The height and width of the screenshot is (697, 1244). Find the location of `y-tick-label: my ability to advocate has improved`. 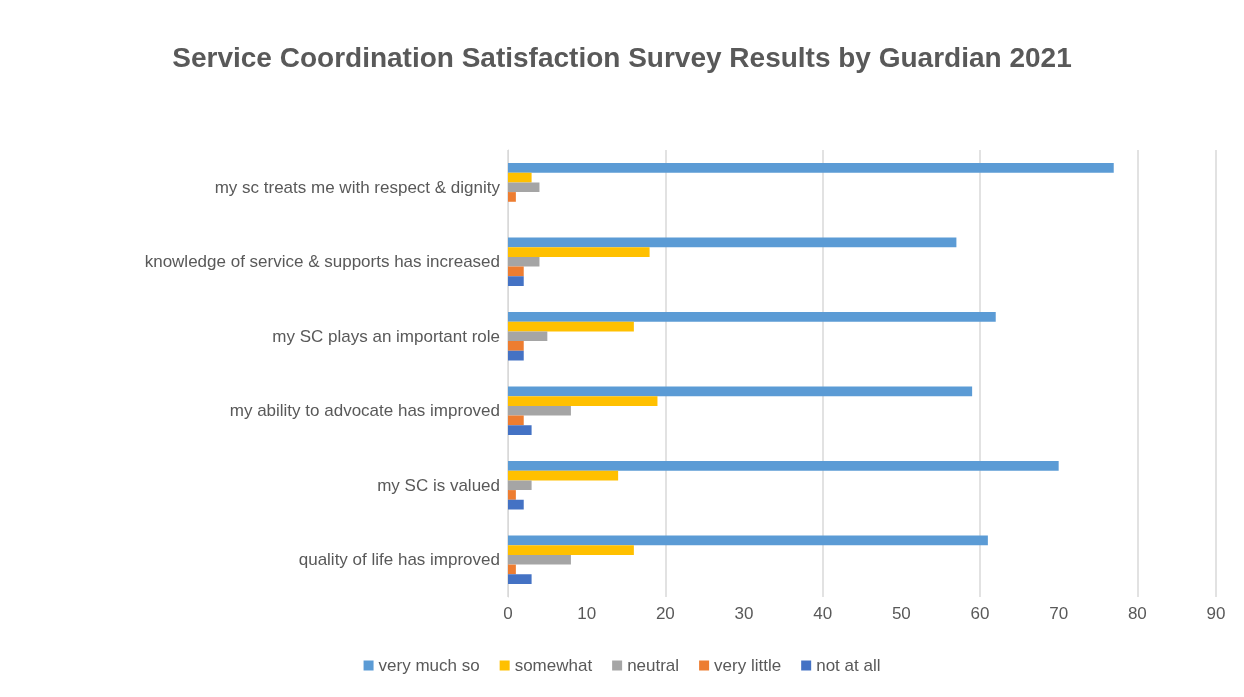

y-tick-label: my ability to advocate has improved is located at coordinates (364, 411).